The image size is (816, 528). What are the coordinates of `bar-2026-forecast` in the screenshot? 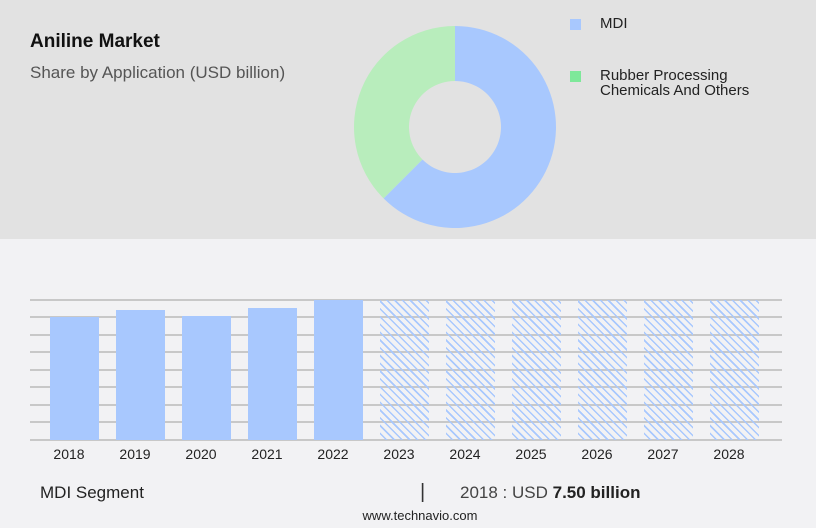 It's located at (602, 370).